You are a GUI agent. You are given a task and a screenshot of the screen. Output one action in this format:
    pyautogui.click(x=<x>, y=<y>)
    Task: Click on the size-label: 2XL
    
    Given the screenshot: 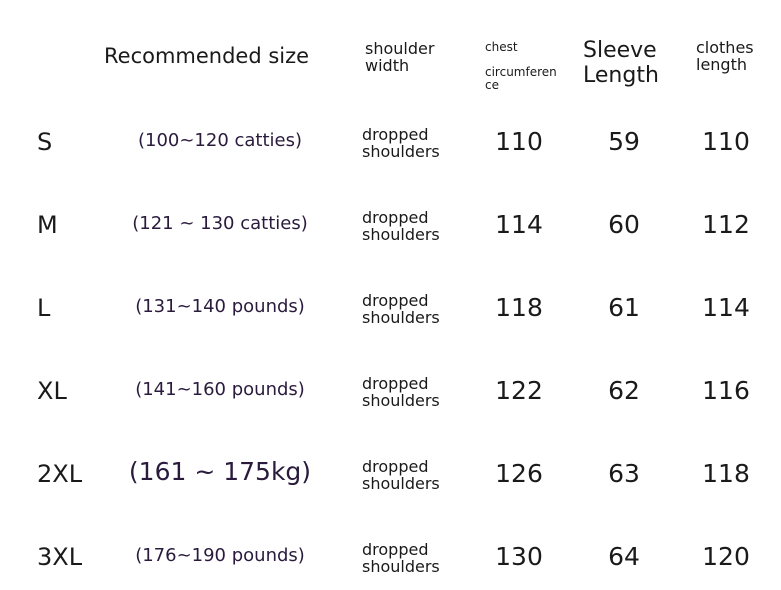 What is the action you would take?
    pyautogui.click(x=60, y=474)
    